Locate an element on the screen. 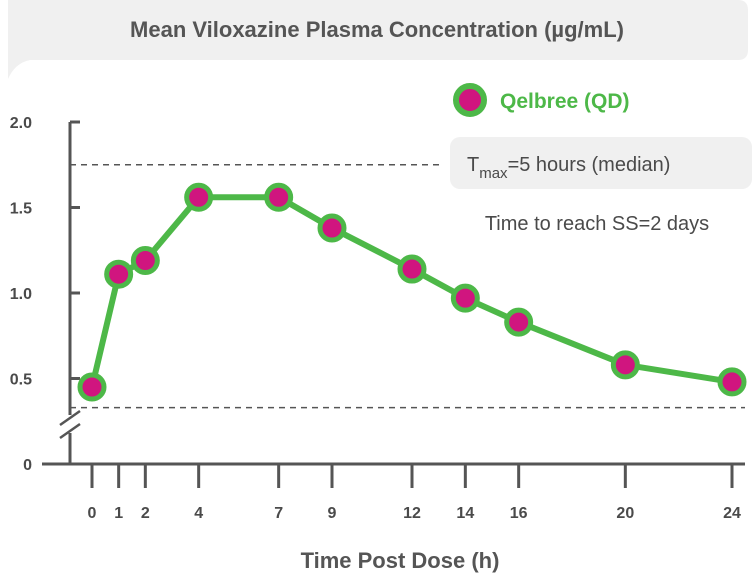 This screenshot has height=575, width=753. x-tick-label: 16 is located at coordinates (519, 513).